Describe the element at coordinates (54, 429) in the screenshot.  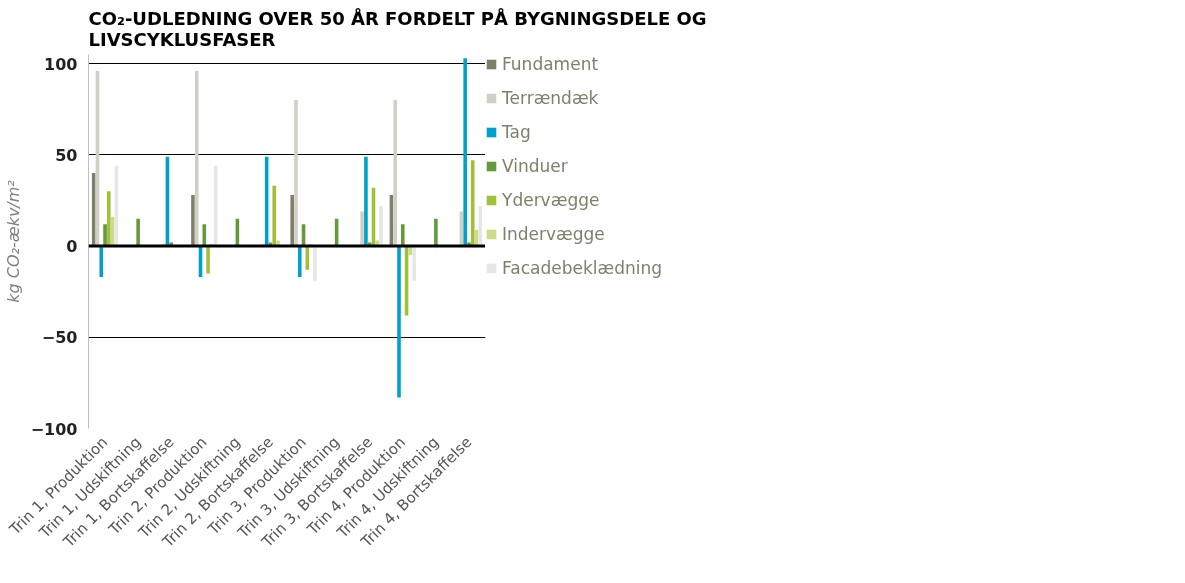
I see `y-tick-label: −100` at that location.